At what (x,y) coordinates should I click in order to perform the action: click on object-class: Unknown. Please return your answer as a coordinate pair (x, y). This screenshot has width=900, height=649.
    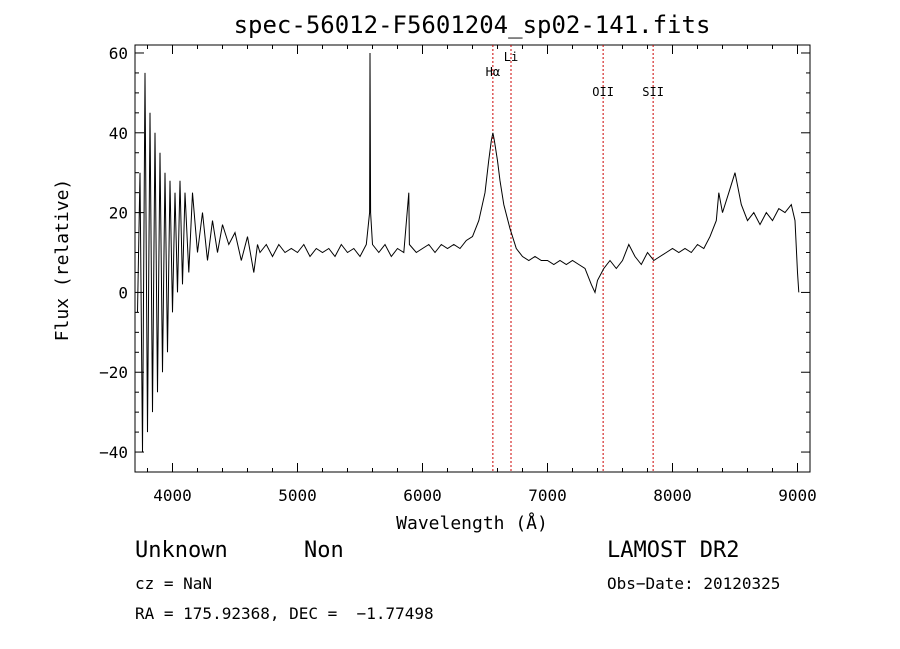
    Looking at the image, I should click on (181, 550).